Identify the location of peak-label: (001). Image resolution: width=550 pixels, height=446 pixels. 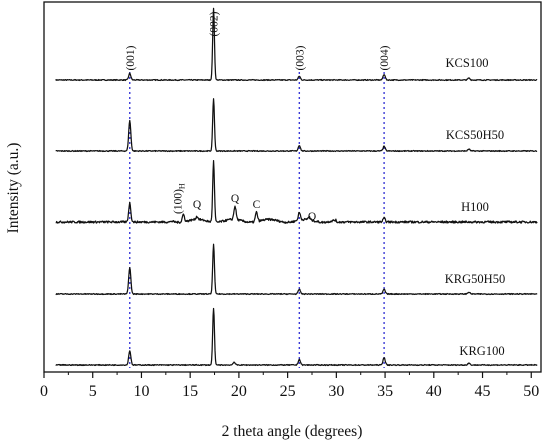
(131, 57).